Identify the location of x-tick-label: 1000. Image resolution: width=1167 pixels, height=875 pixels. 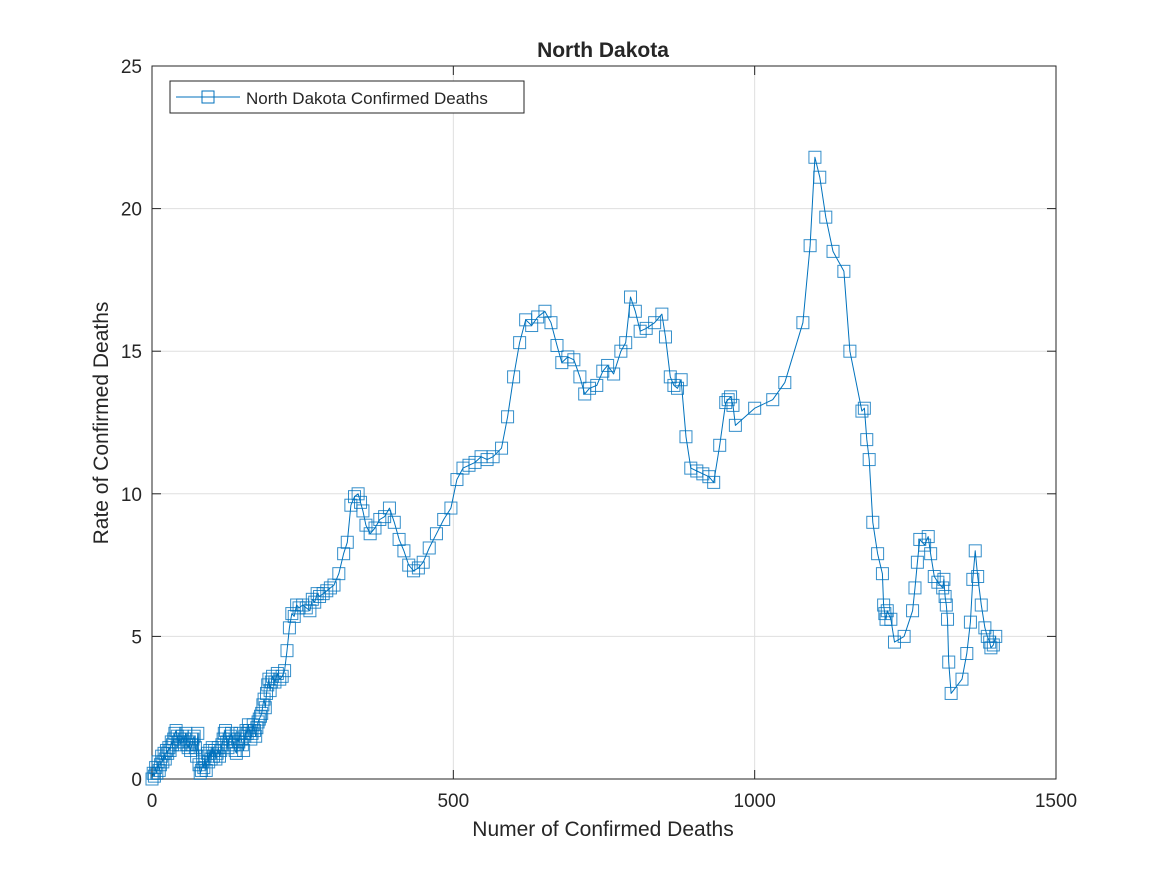
(755, 801).